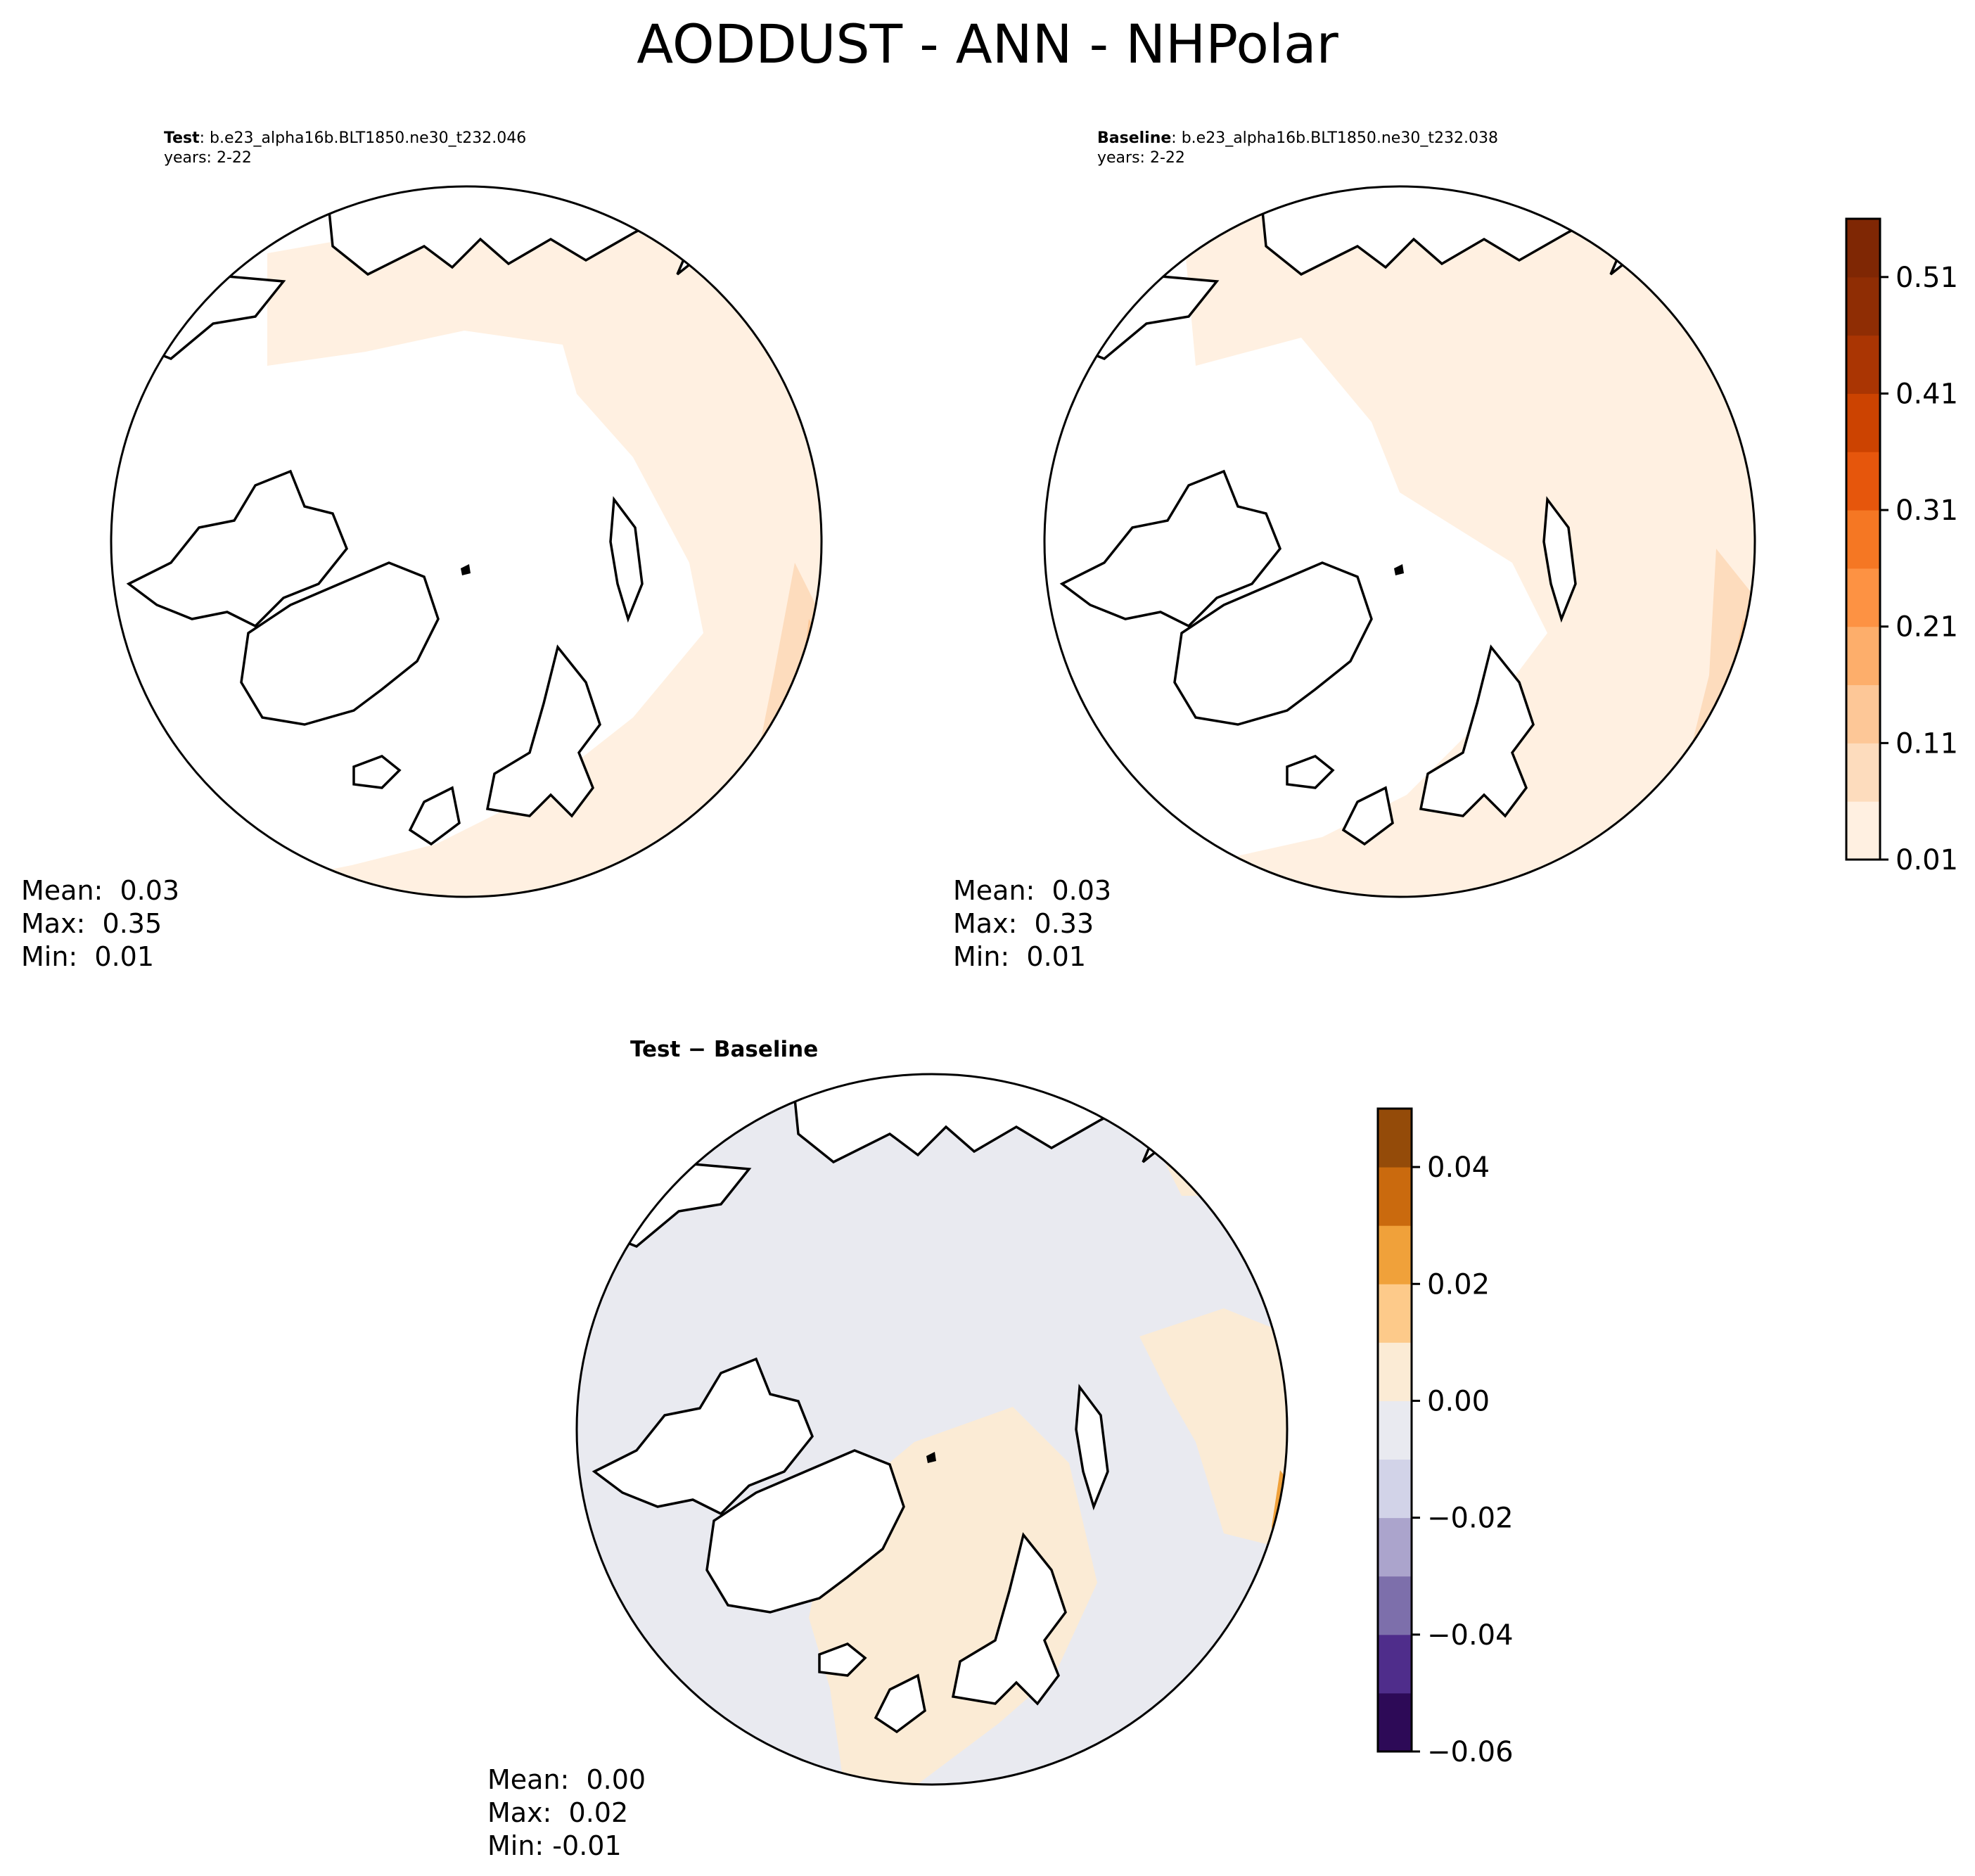  Describe the element at coordinates (1134, 138) in the screenshot. I see `baseline-label: Baseline` at that location.